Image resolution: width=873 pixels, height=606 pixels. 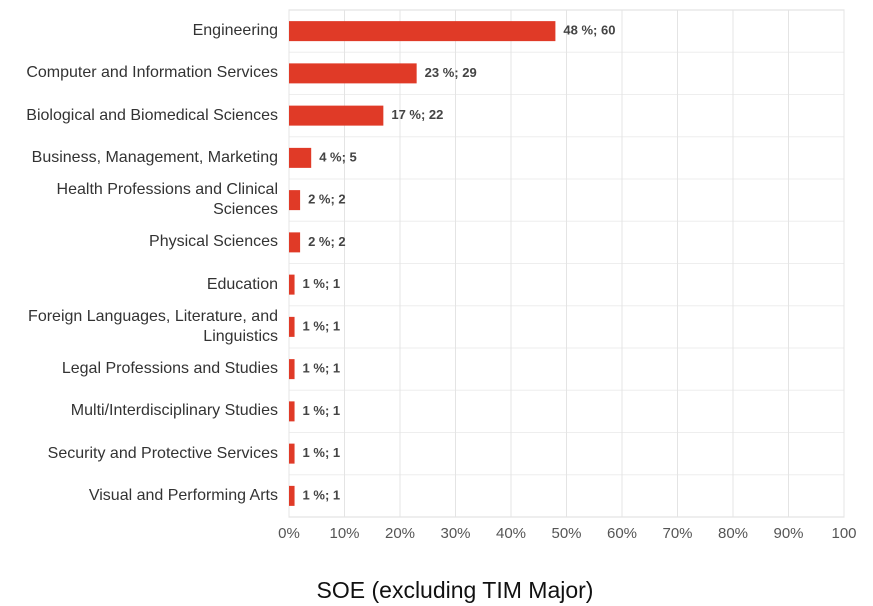 I want to click on x-tick-label: 90%, so click(x=788, y=533).